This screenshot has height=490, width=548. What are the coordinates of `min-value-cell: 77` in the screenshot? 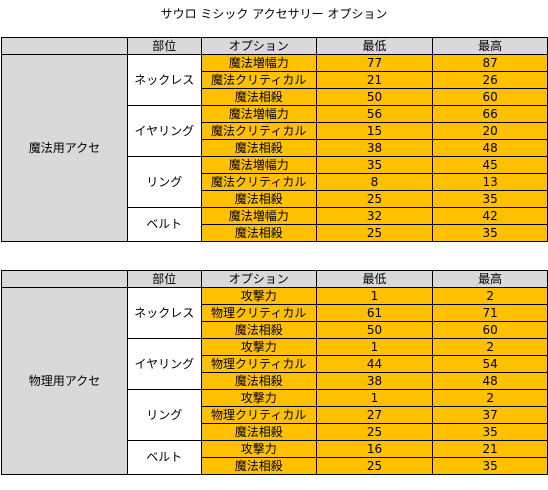 It's located at (374, 63).